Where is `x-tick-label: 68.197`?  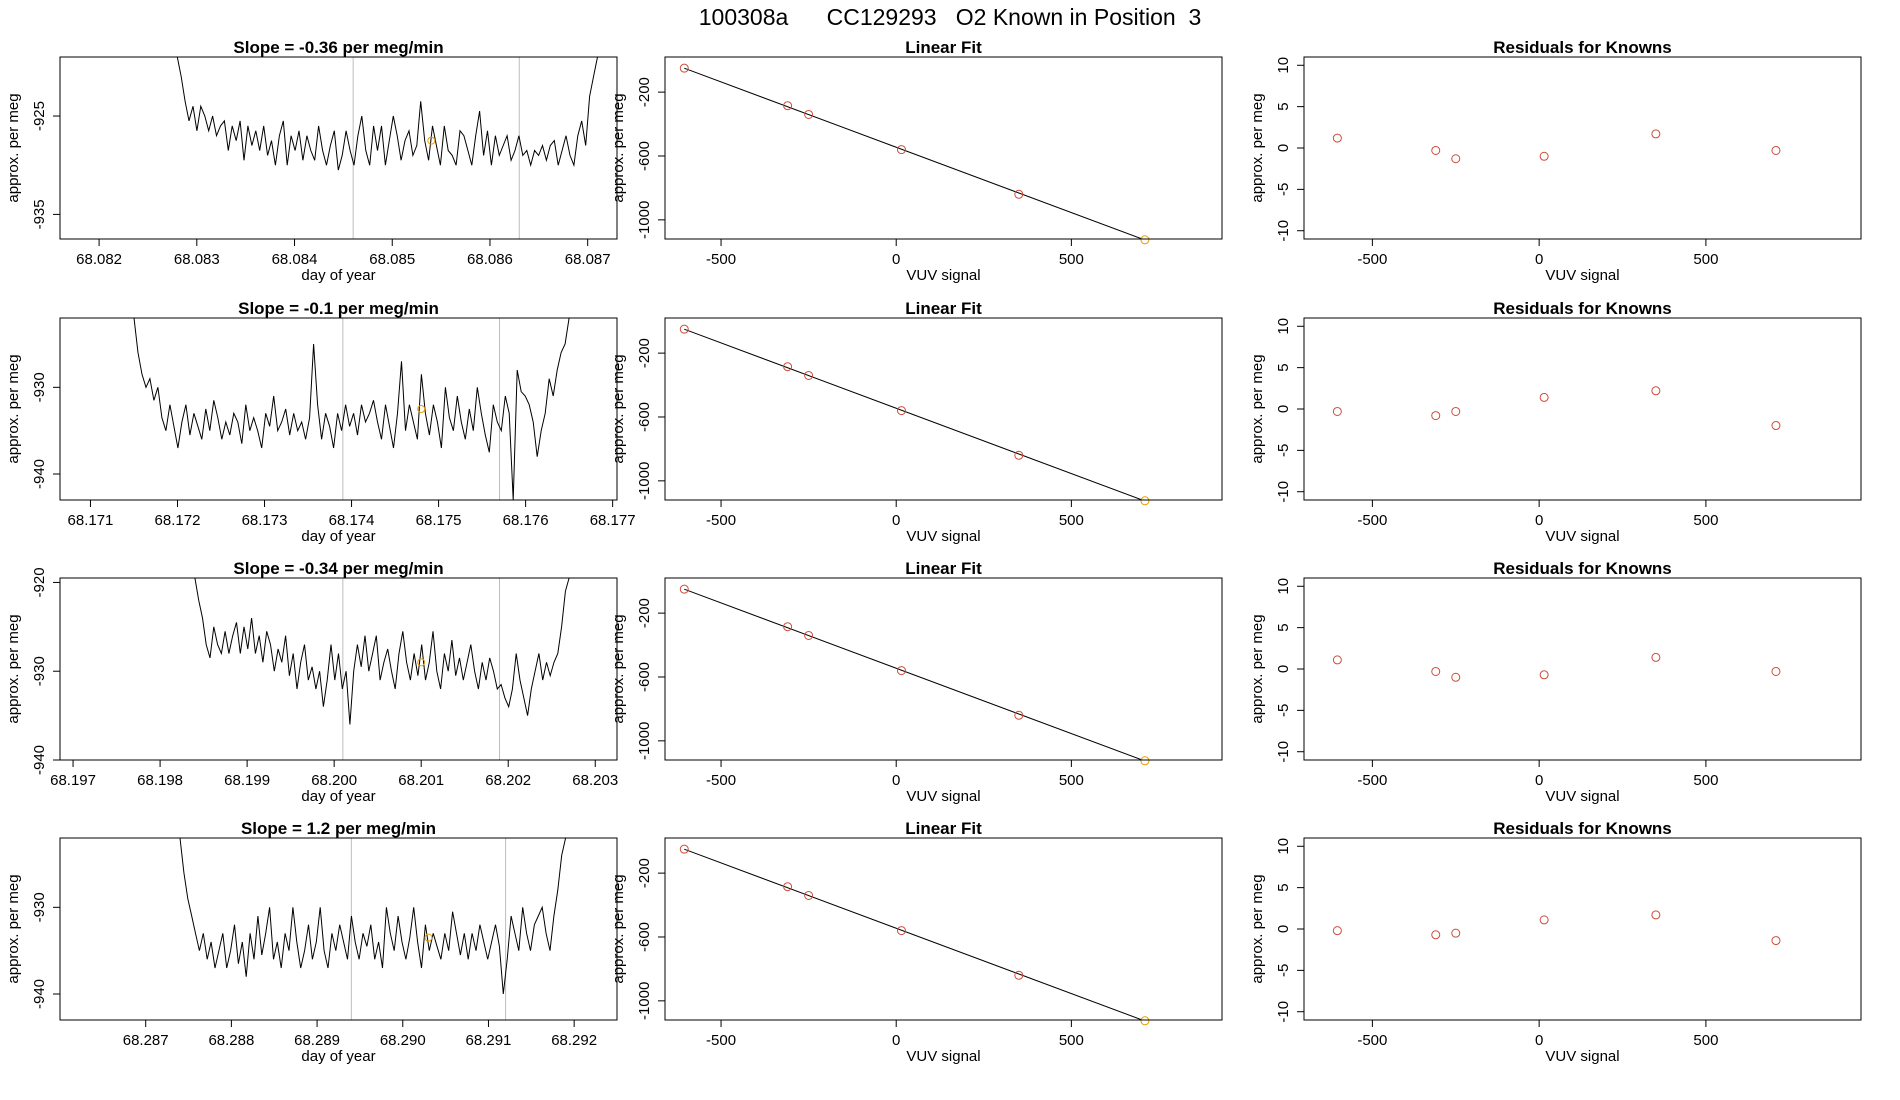
x-tick-label: 68.197 is located at coordinates (73, 780).